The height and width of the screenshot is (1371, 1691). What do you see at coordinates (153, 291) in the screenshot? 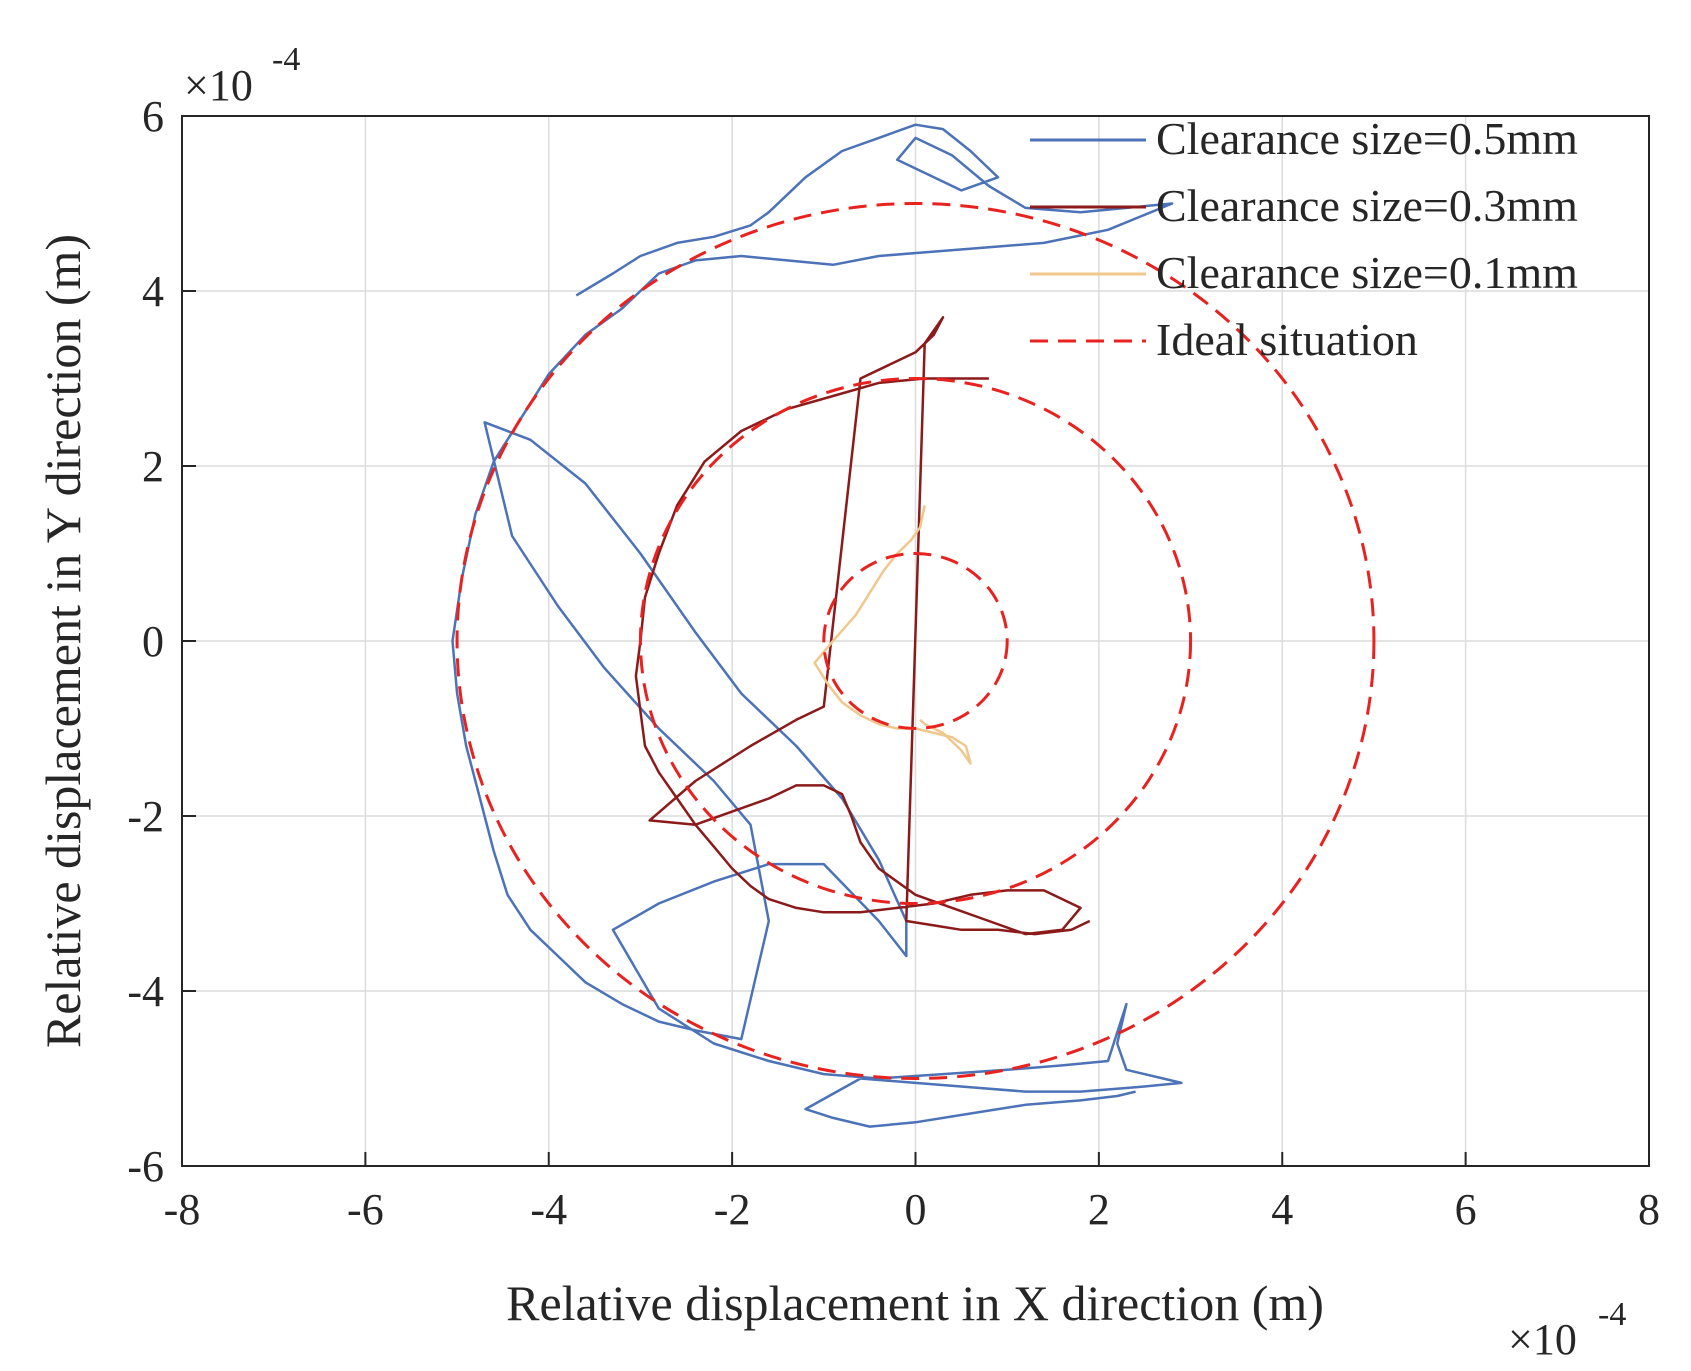
I see `y-tick-label: 4` at bounding box center [153, 291].